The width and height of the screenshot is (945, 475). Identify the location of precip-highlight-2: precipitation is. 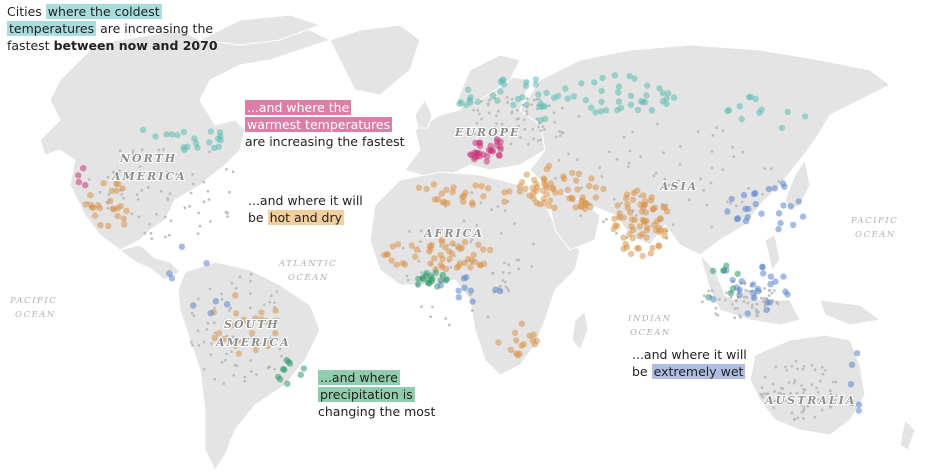
(366, 394).